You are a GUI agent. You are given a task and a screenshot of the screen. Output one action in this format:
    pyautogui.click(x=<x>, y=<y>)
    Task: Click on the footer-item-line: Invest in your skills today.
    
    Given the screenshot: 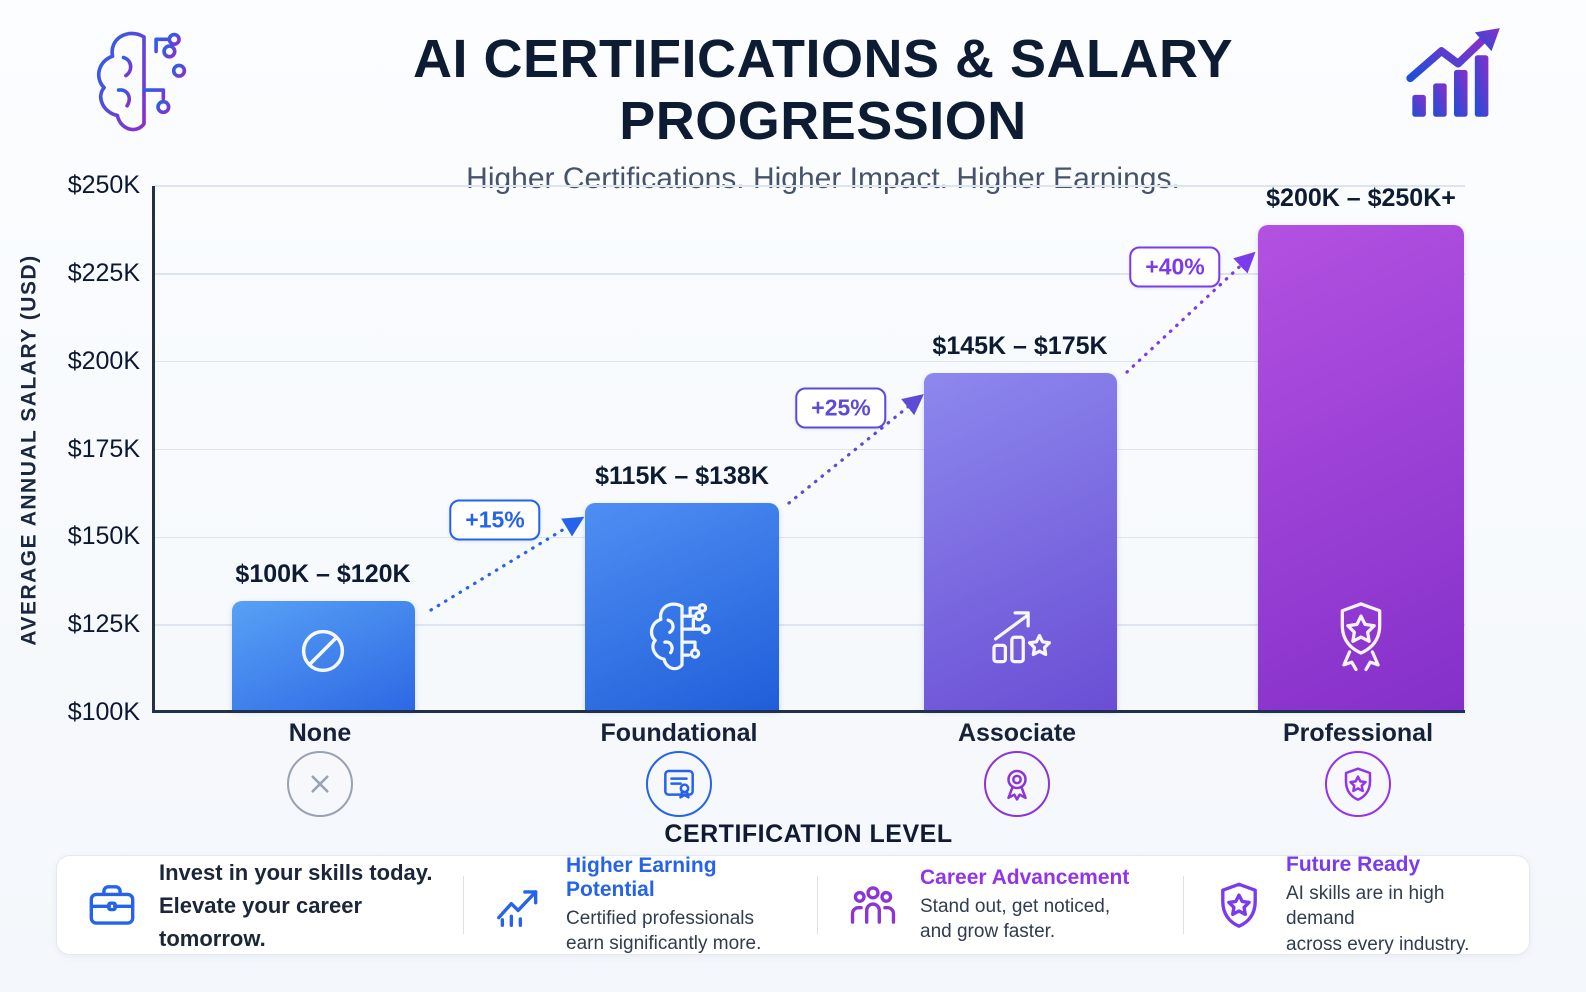 What is the action you would take?
    pyautogui.click(x=296, y=872)
    